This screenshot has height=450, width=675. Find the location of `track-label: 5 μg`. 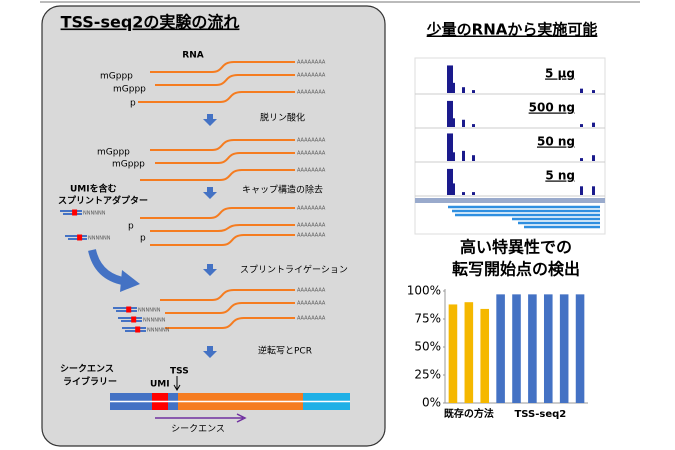

track-label: 5 μg is located at coordinates (560, 74).